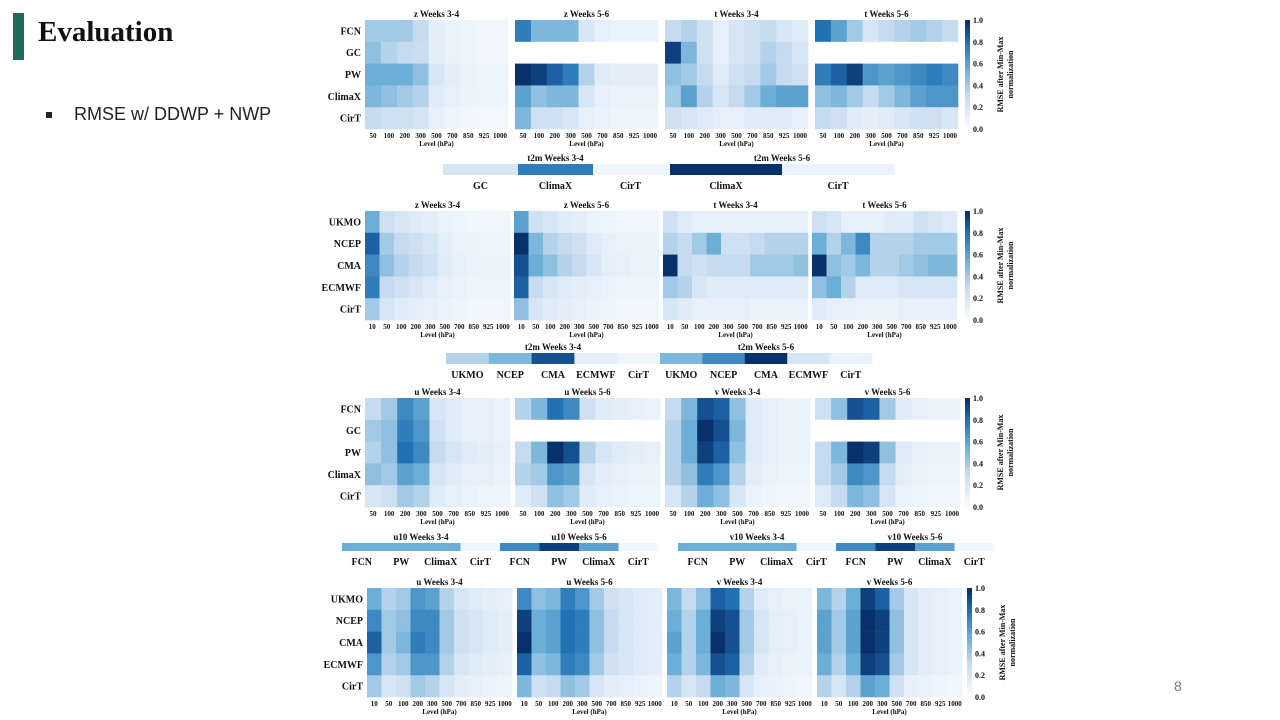  I want to click on level-tick: 700, so click(461, 704).